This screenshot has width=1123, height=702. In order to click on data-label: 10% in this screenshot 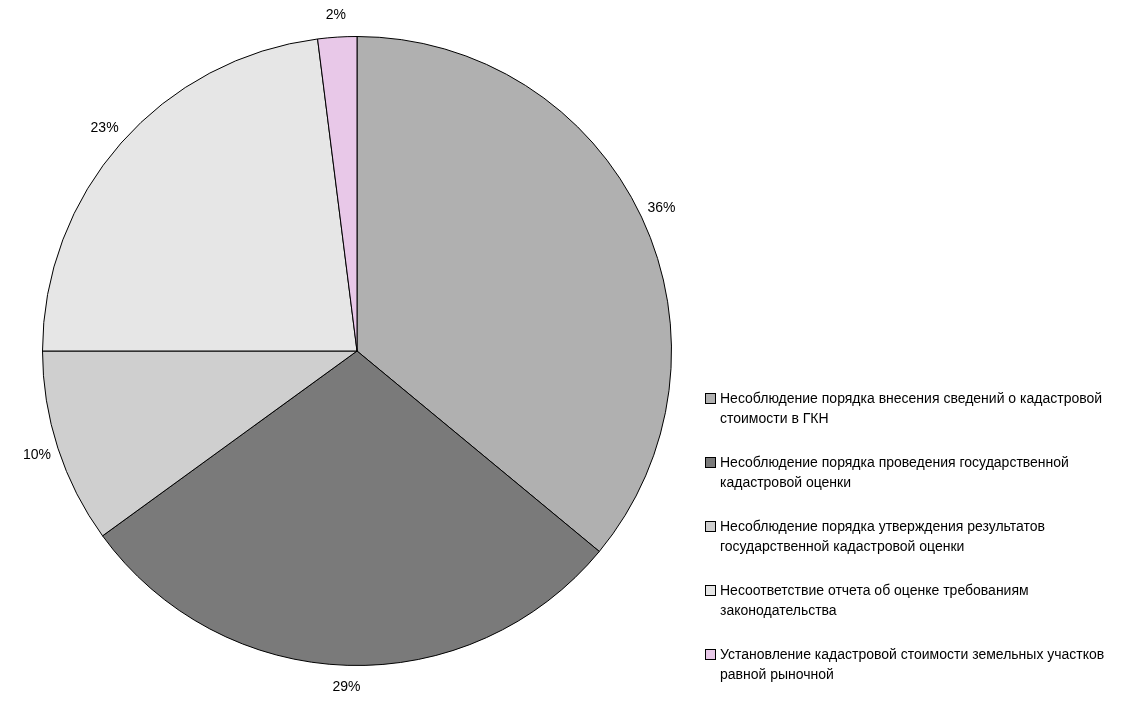, I will do `click(36, 453)`.